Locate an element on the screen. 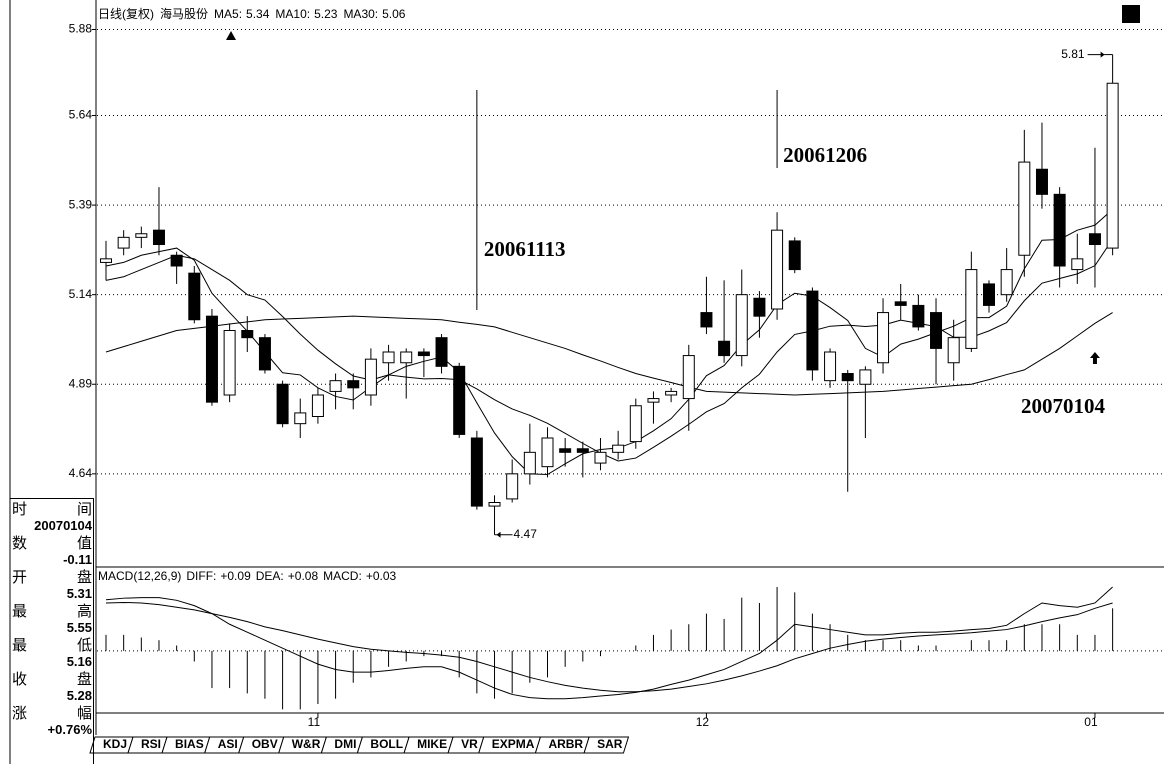 The height and width of the screenshot is (764, 1164). indicator-tab: ARBR is located at coordinates (562, 745).